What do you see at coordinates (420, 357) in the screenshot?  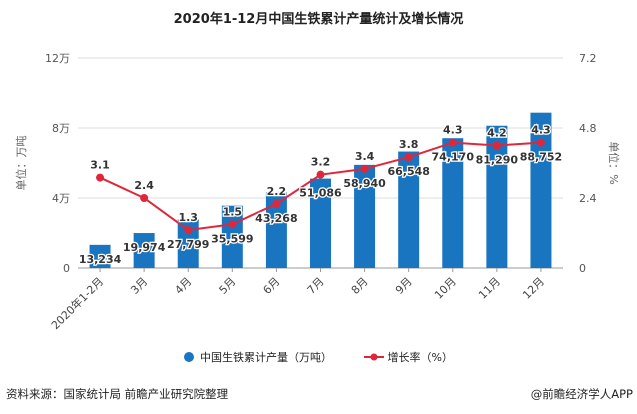 I see `legend-line-label: 增长率（%）` at bounding box center [420, 357].